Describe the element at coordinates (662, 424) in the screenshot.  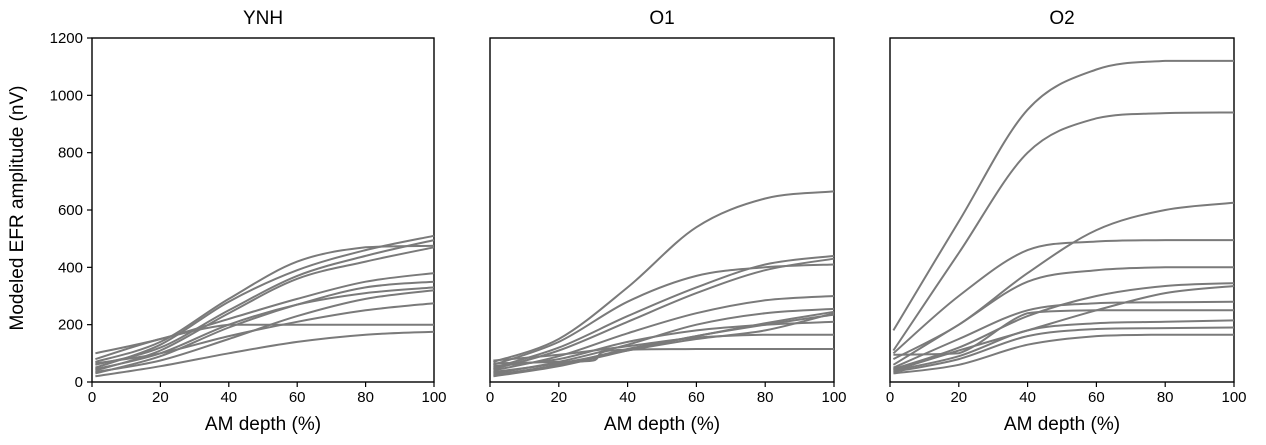
I see `x-axis-label-1: AM depth (%)` at that location.